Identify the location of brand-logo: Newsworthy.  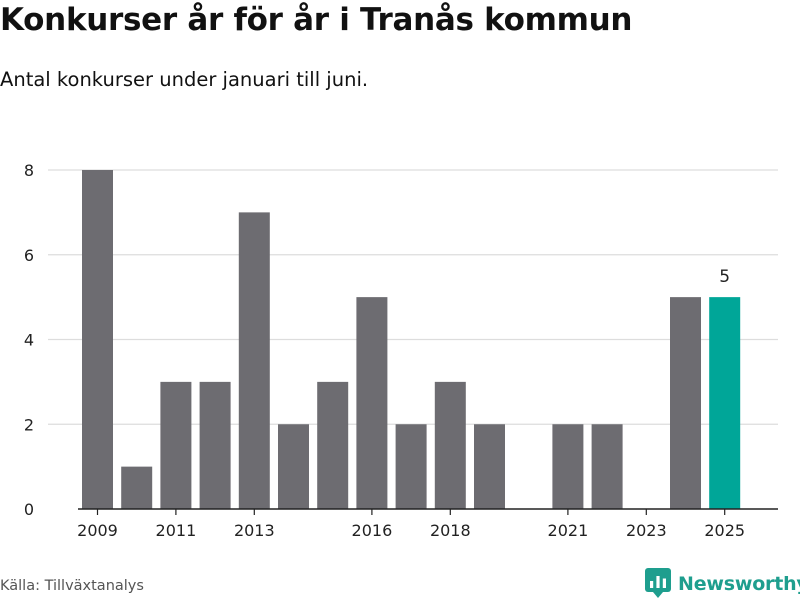
(722, 584).